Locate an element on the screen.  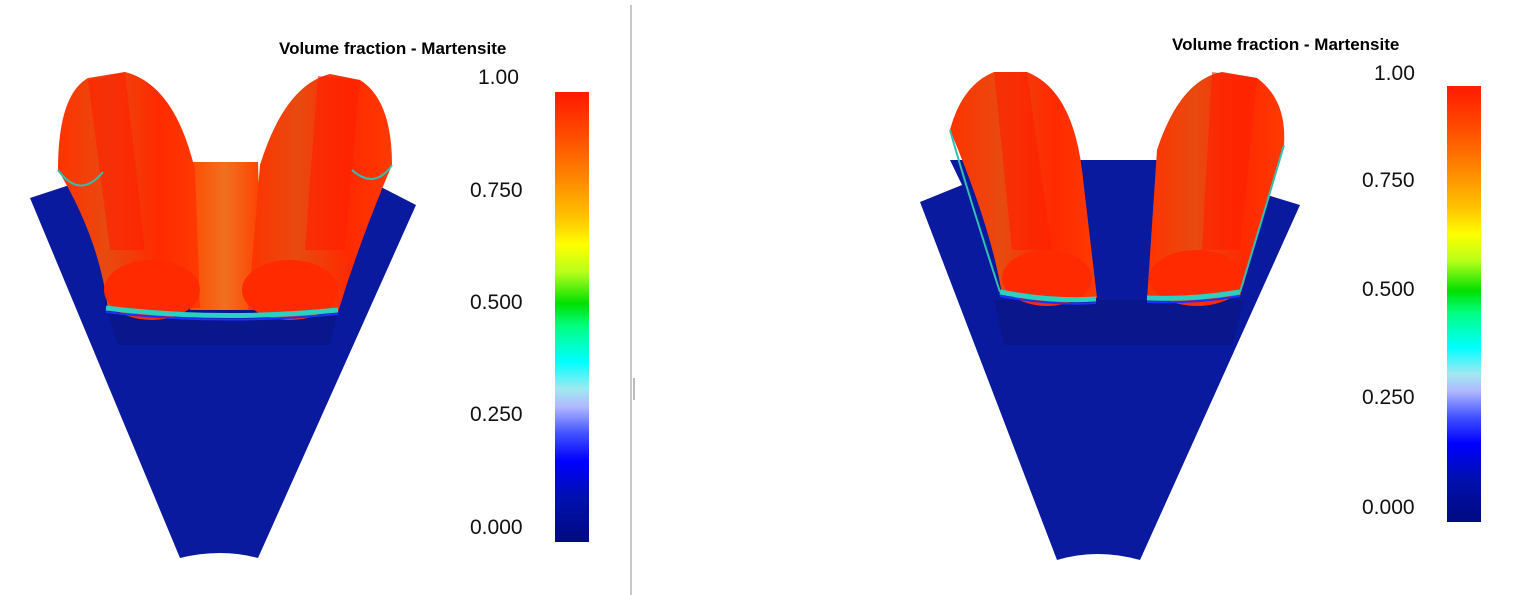
divider-handle is located at coordinates (634, 389).